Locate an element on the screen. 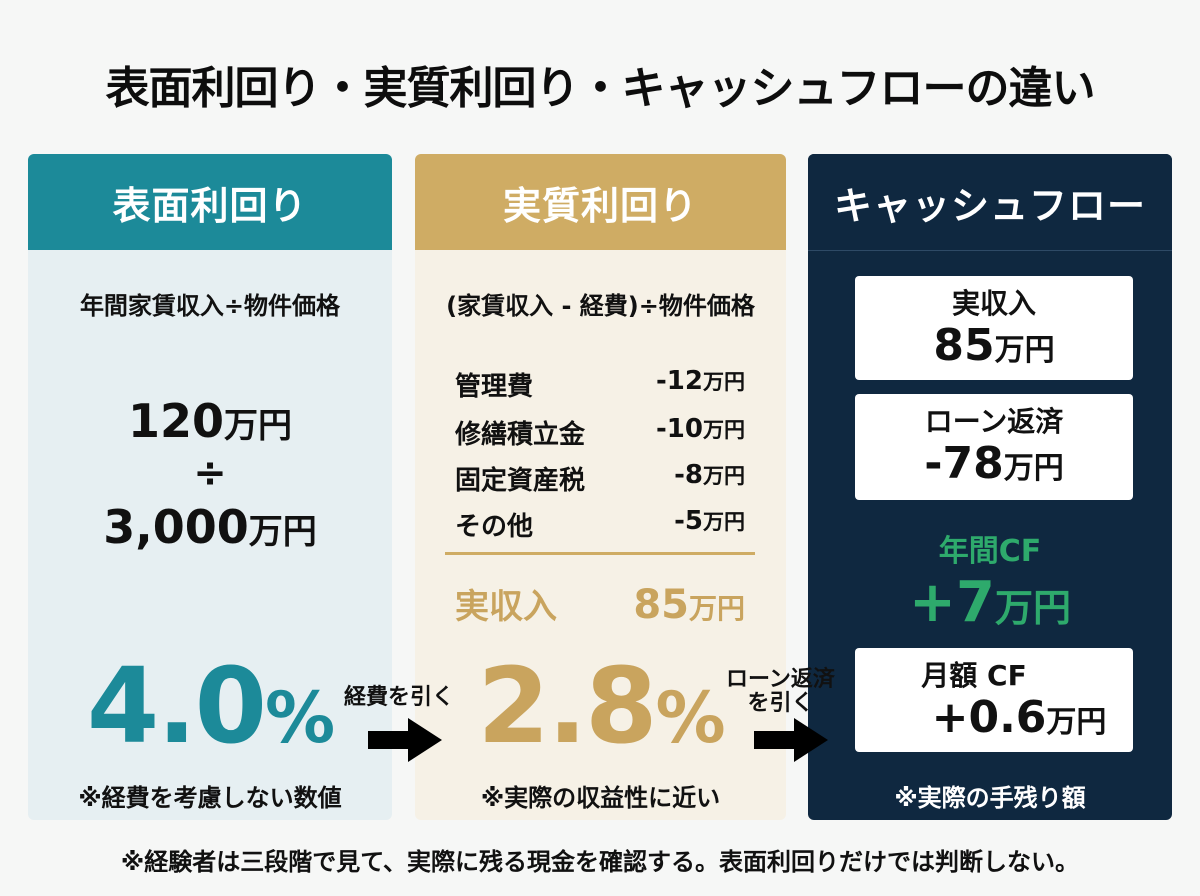  surface-yield-header: 表面利回り is located at coordinates (210, 202).